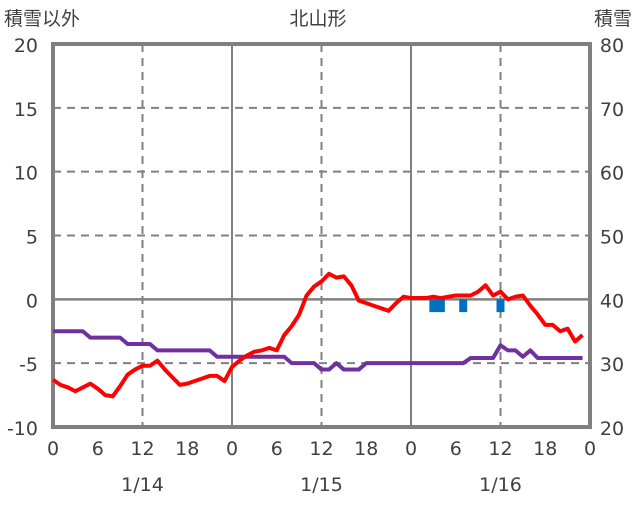  I want to click on y-tick-left: 10, so click(26, 174).